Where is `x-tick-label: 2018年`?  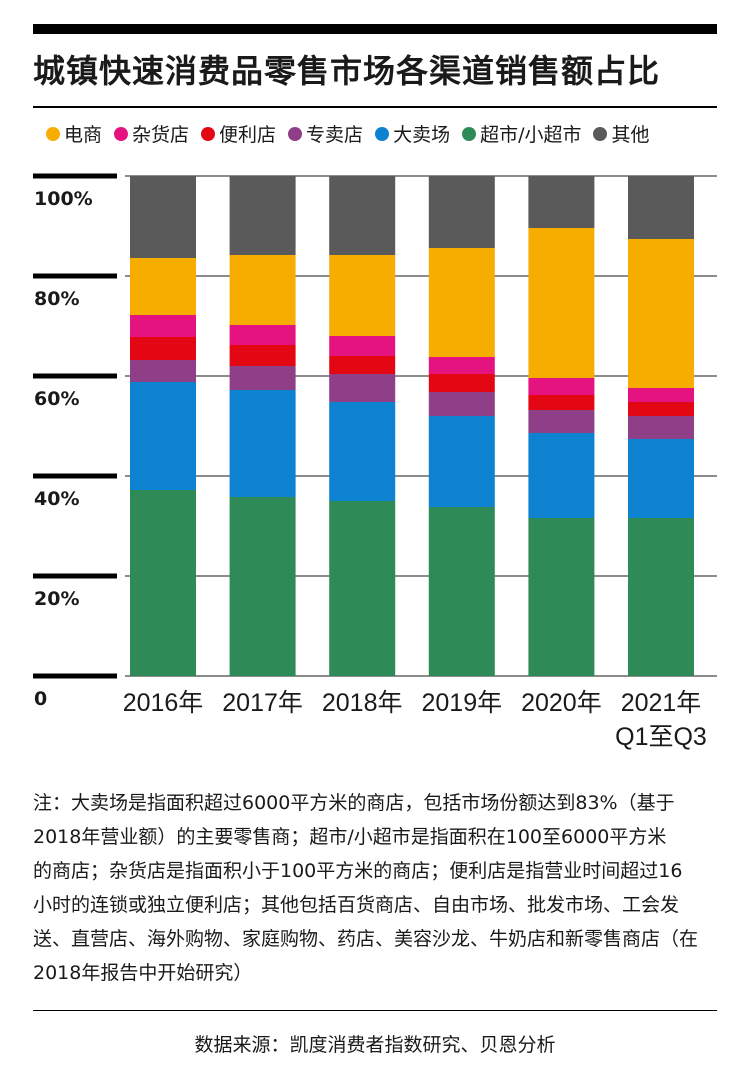
x-tick-label: 2018年 is located at coordinates (362, 703).